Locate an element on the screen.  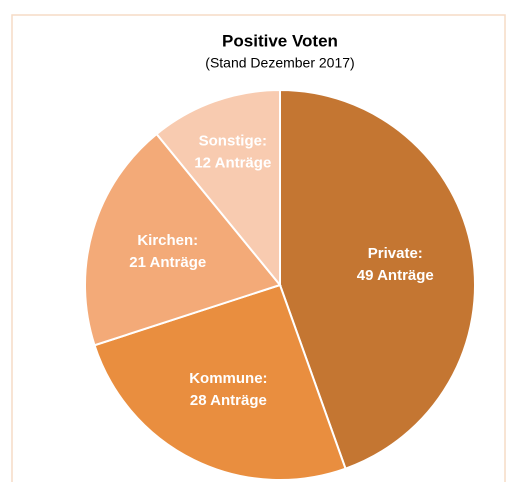
slice-category-label: Kommune: is located at coordinates (228, 378).